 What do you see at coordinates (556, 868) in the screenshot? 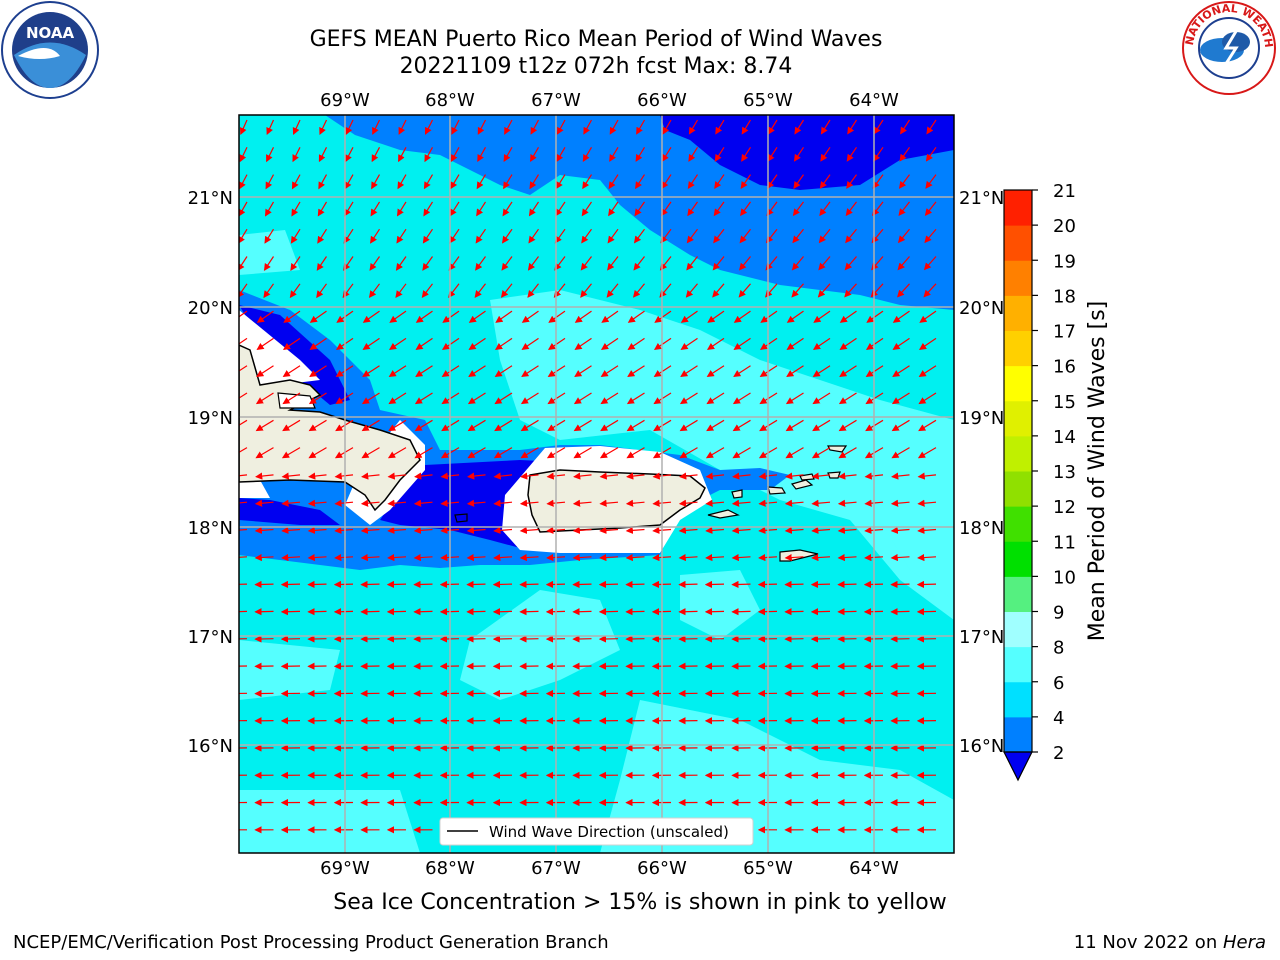
I see `lon-label-bottom: 67°W` at bounding box center [556, 868].